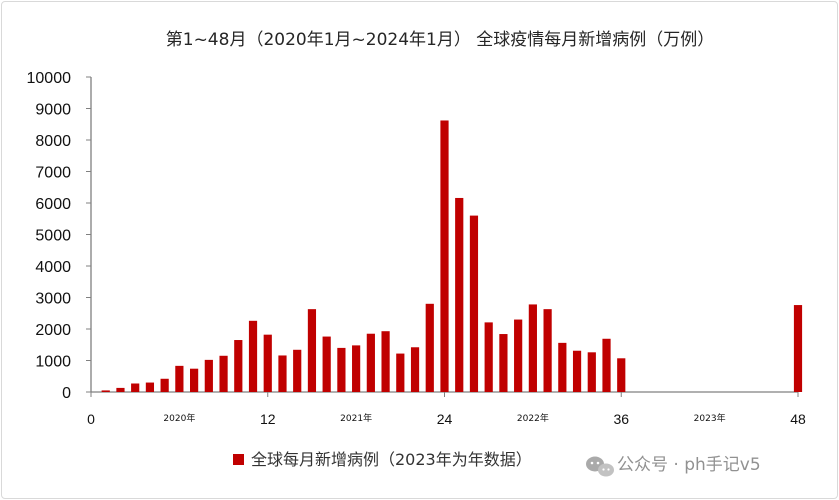 The width and height of the screenshot is (839, 500). Describe the element at coordinates (238, 459) in the screenshot. I see `legend-swatch` at that location.